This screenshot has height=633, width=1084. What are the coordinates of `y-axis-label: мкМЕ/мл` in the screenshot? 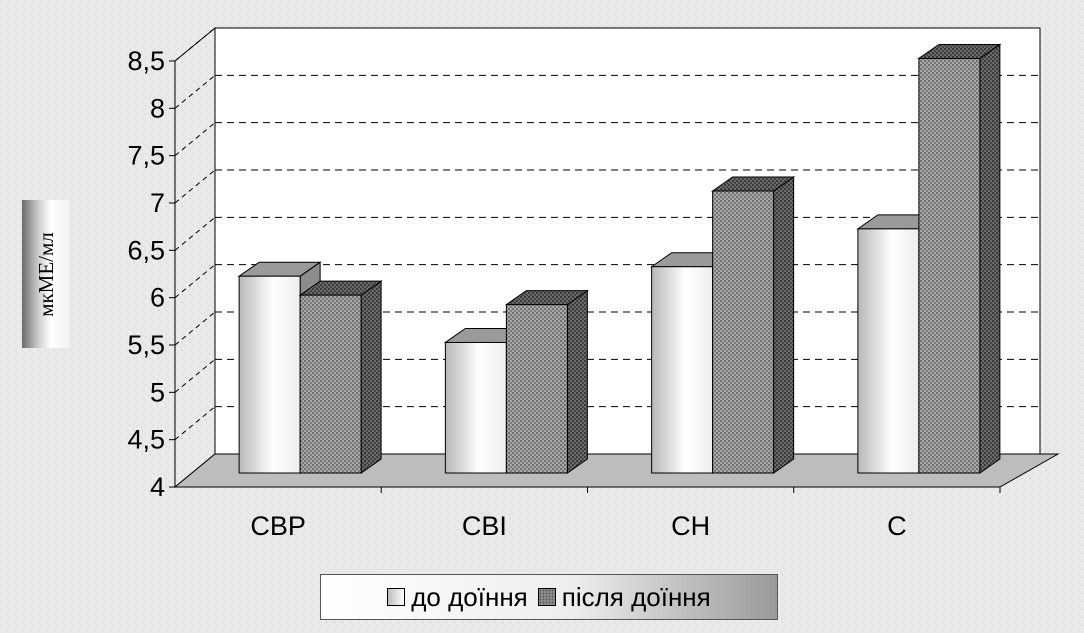 It's located at (45, 274).